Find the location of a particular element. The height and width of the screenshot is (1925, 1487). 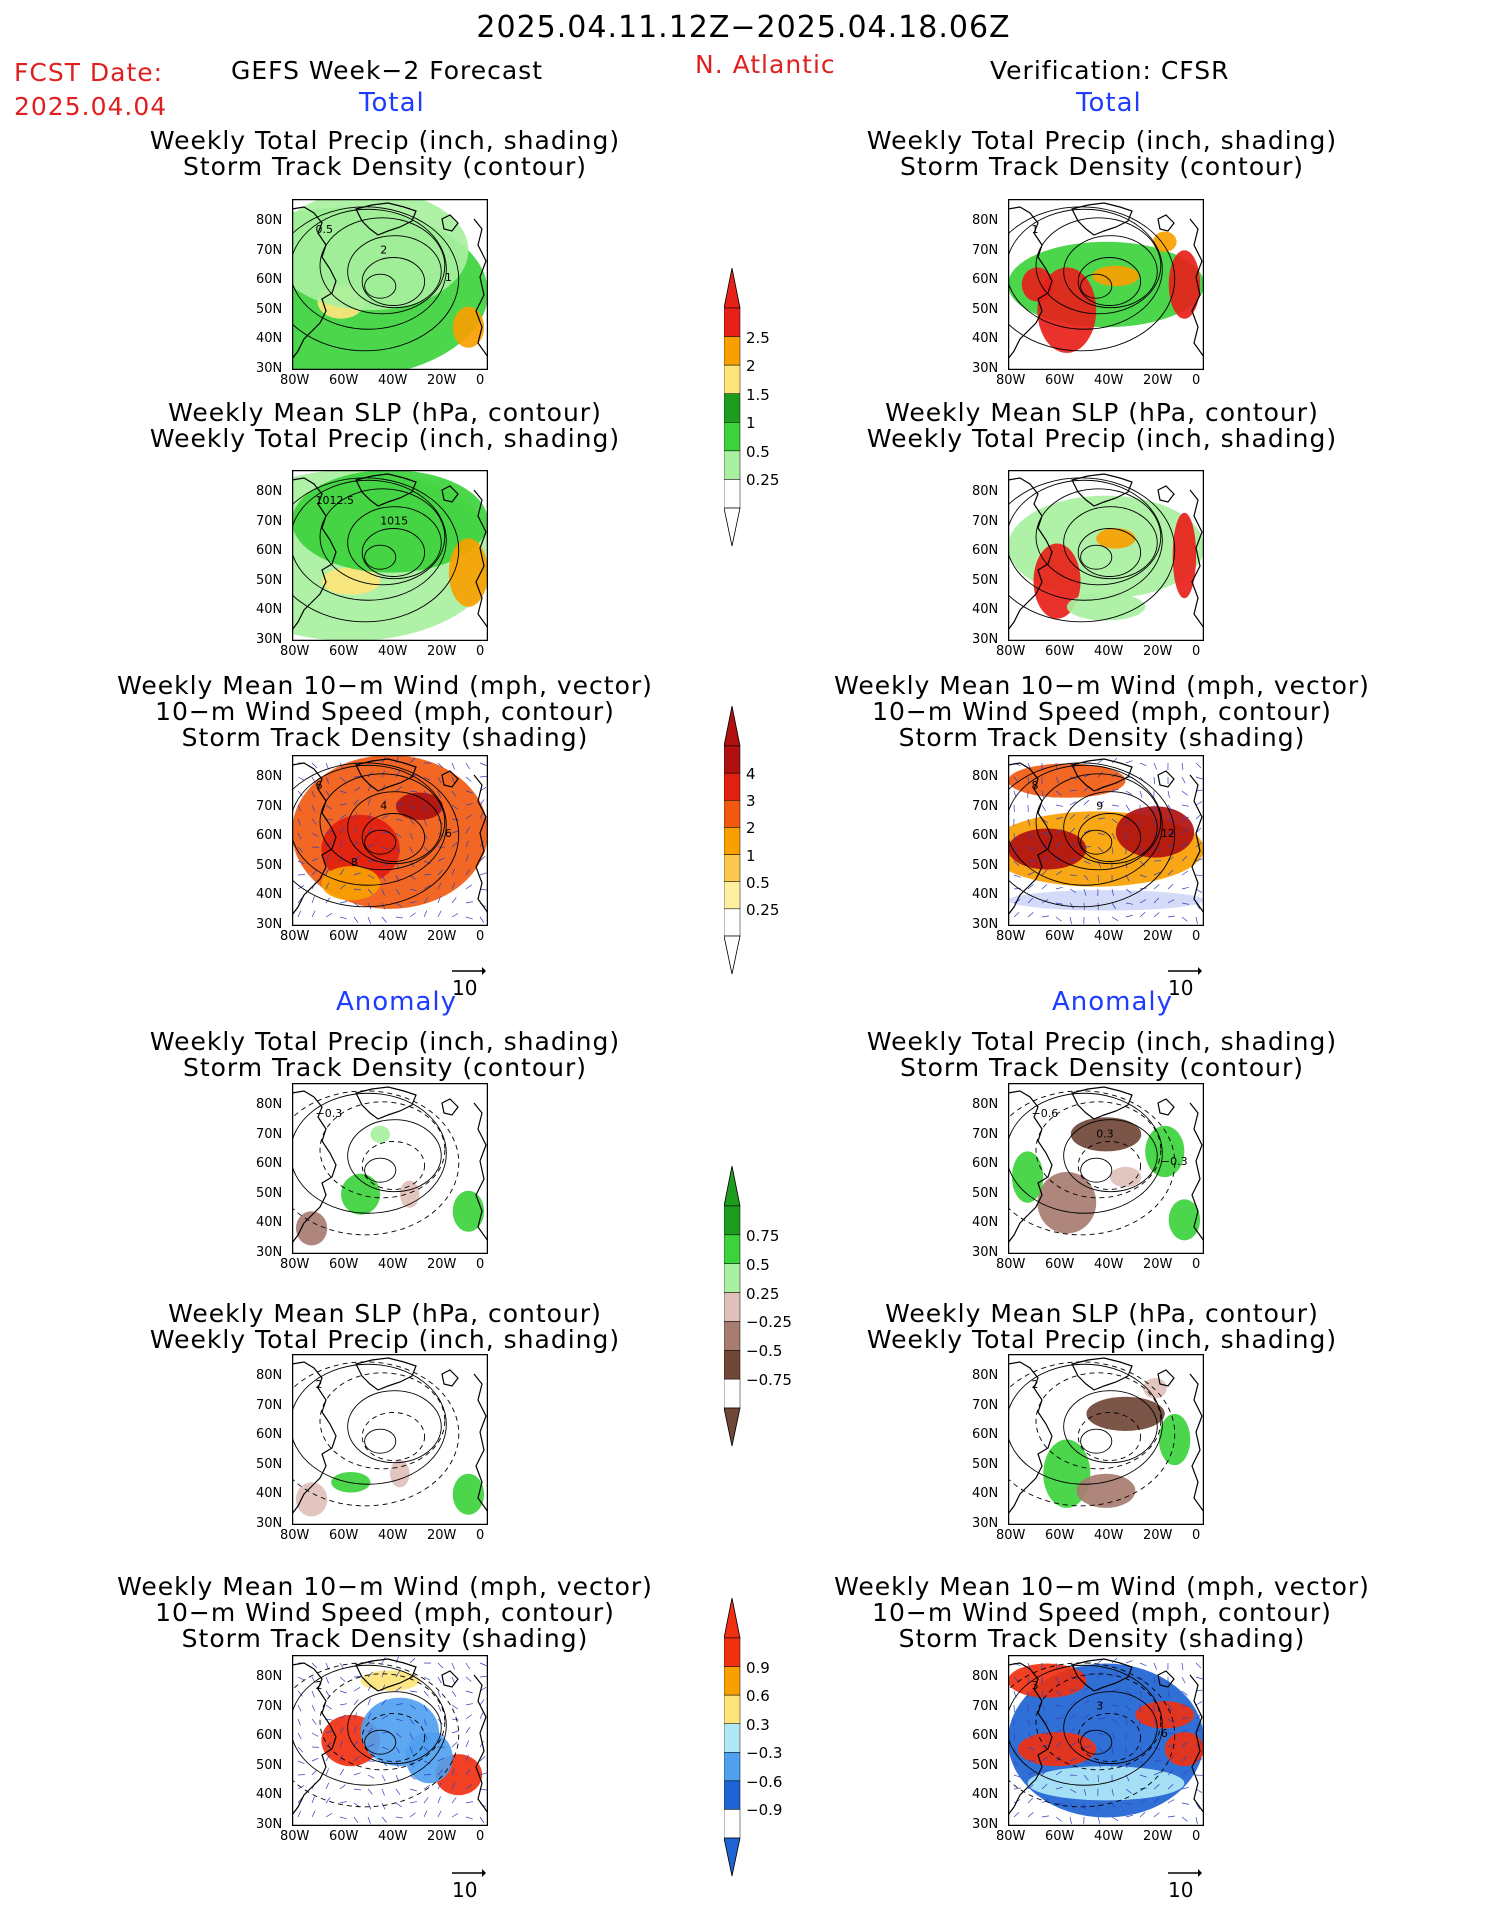

colorbar-label: 0.3 is located at coordinates (758, 1724).